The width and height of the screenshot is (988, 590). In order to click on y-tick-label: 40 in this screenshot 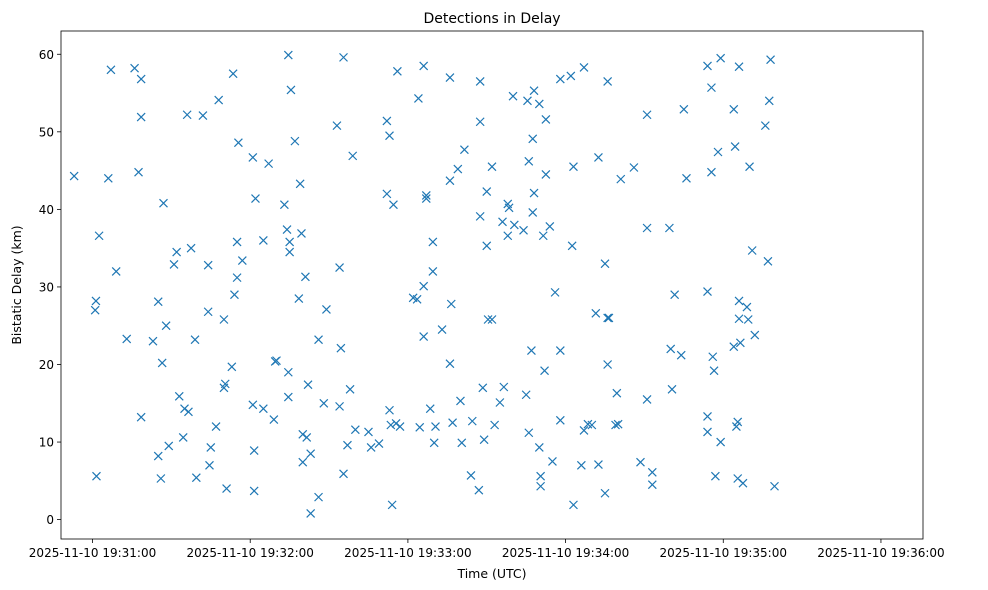, I will do `click(46, 210)`.